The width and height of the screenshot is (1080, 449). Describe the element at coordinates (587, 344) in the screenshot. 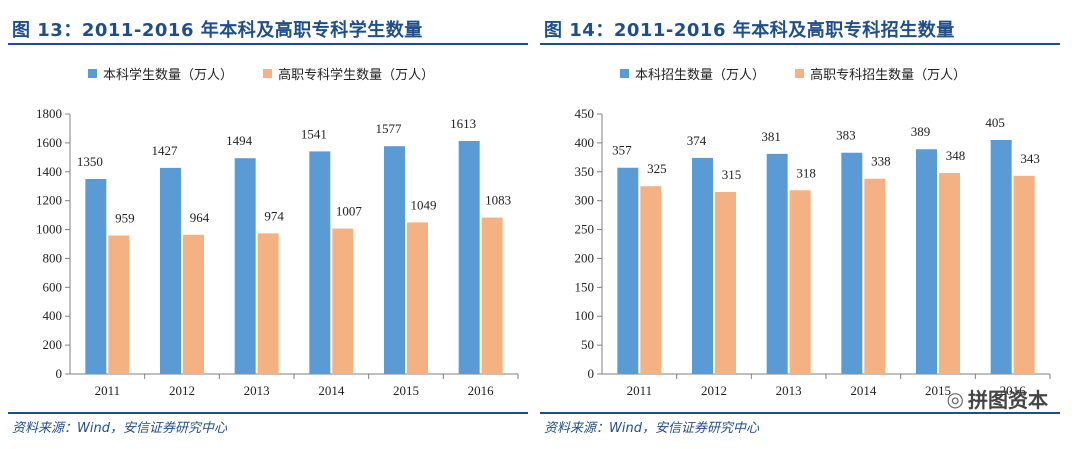

I see `y-tick-label: 50` at that location.